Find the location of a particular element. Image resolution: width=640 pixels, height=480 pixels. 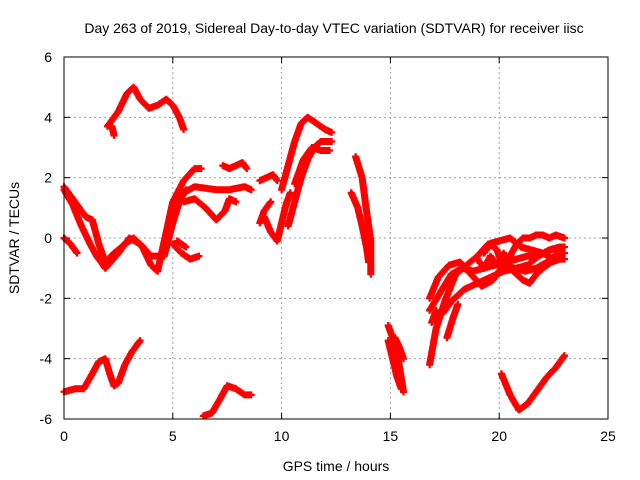

x-tick-label: 0 is located at coordinates (64, 436).